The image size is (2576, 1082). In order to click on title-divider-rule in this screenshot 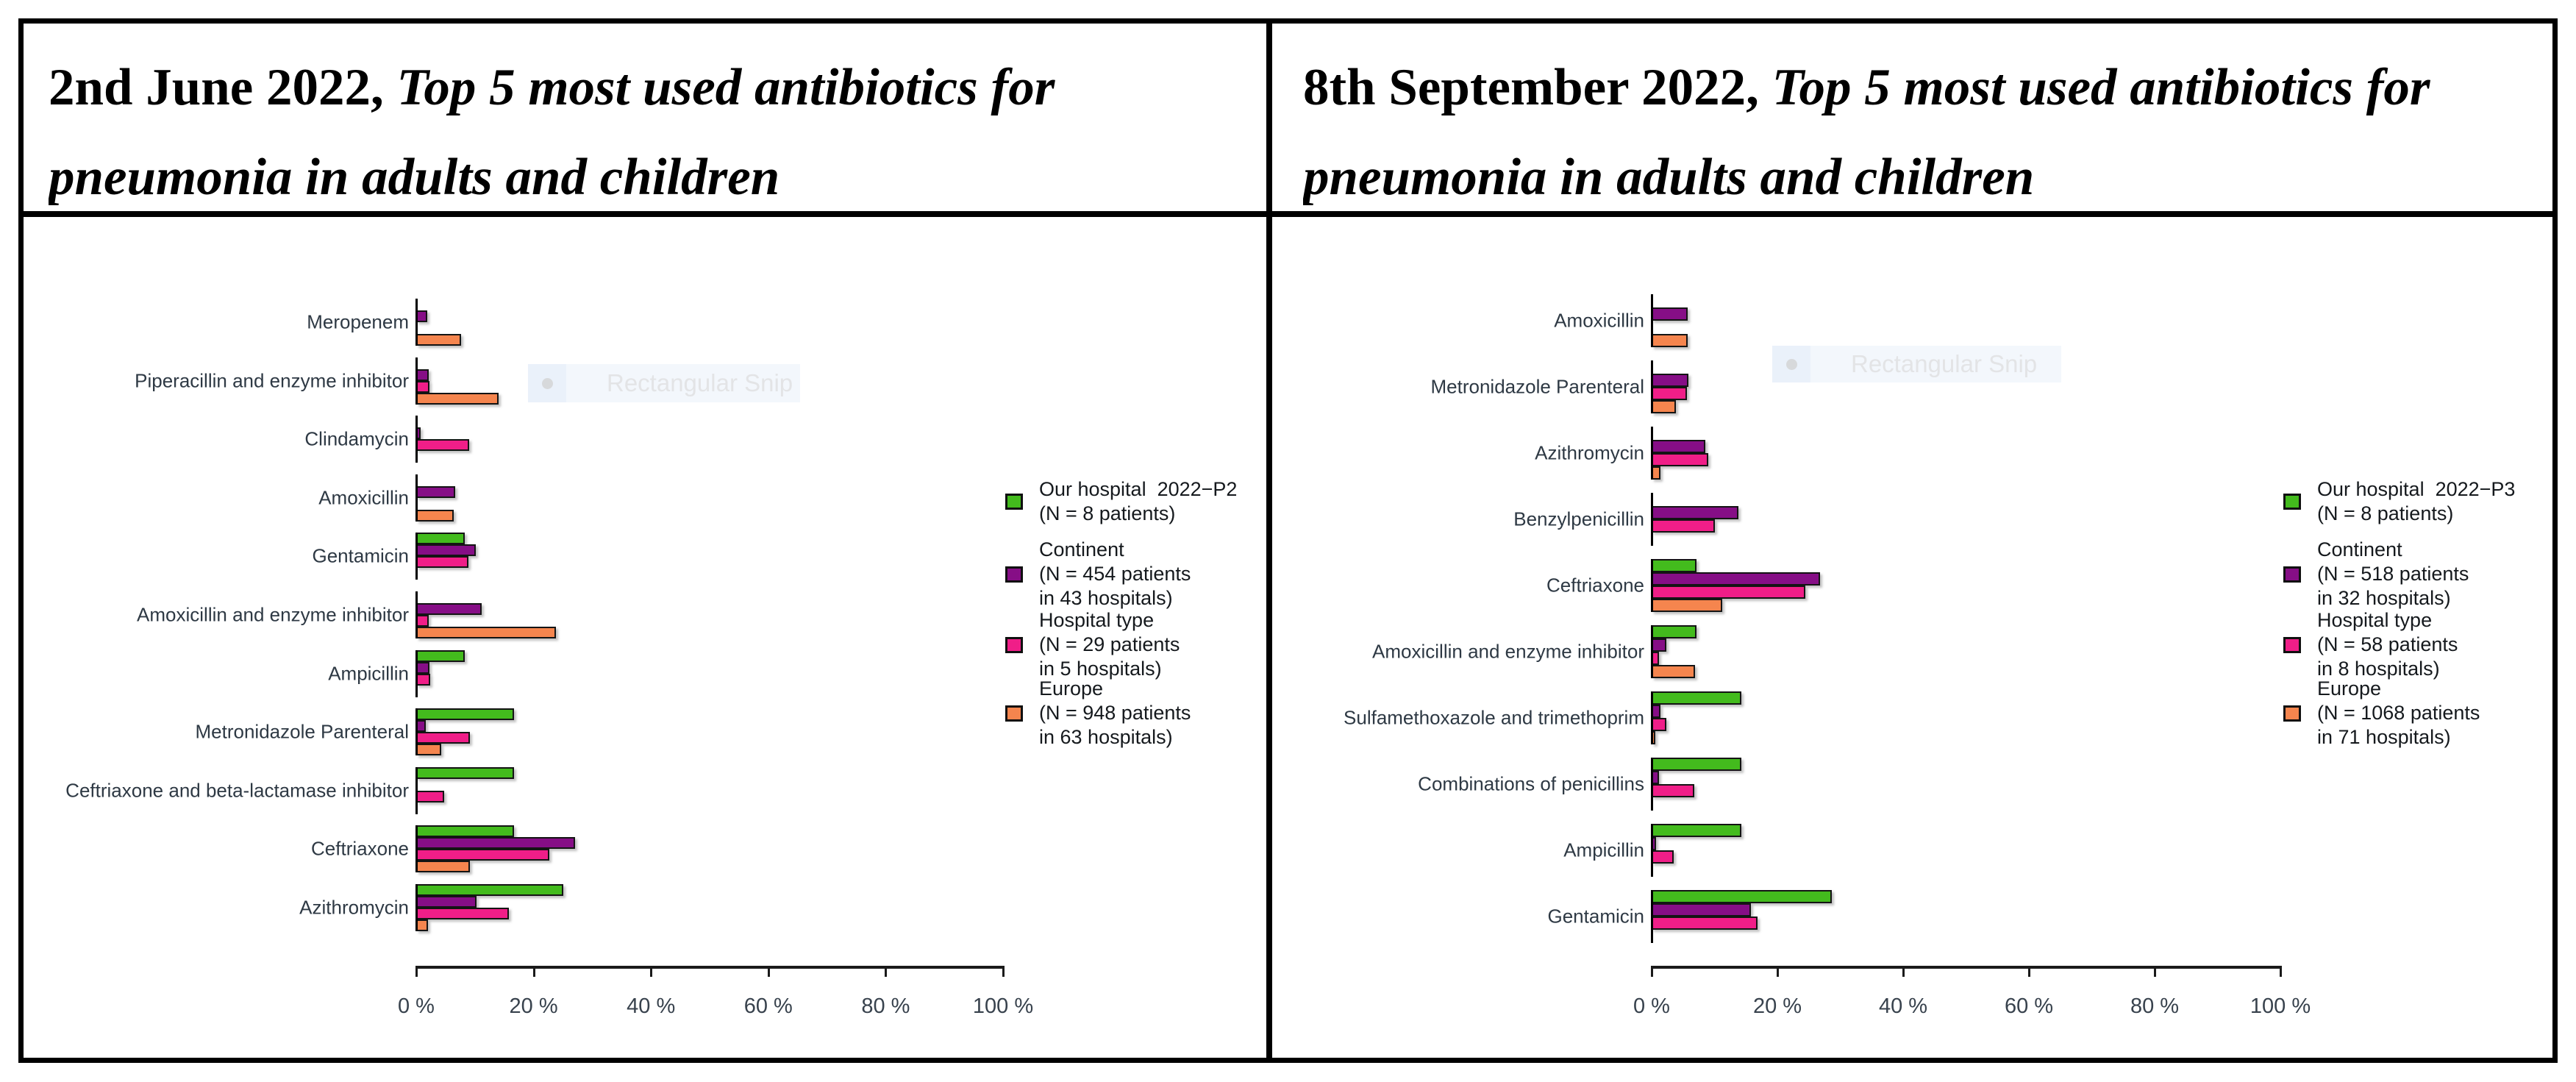, I will do `click(1288, 214)`.